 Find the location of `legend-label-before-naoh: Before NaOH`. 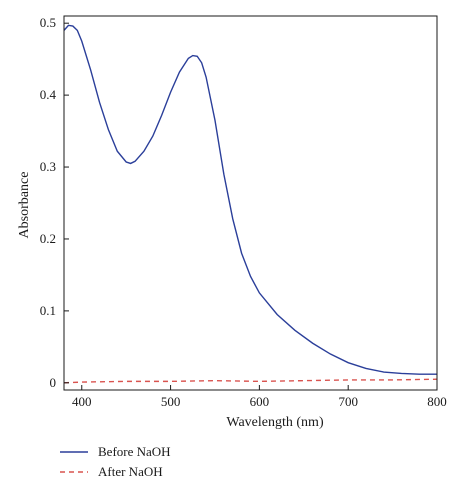

legend-label-before-naoh: Before NaOH is located at coordinates (134, 451).